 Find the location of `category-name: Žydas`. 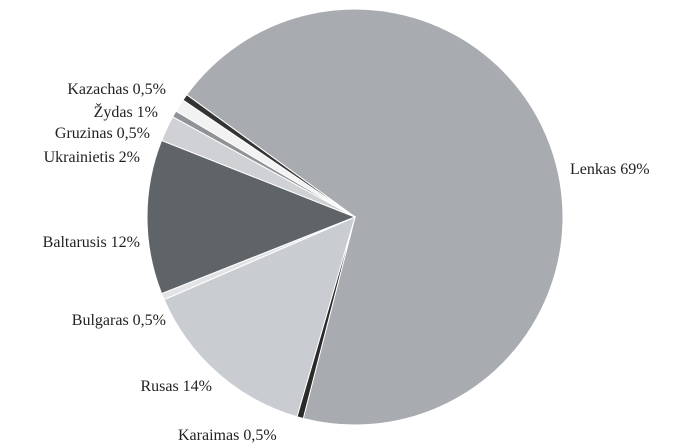

category-name: Žydas is located at coordinates (113, 111).